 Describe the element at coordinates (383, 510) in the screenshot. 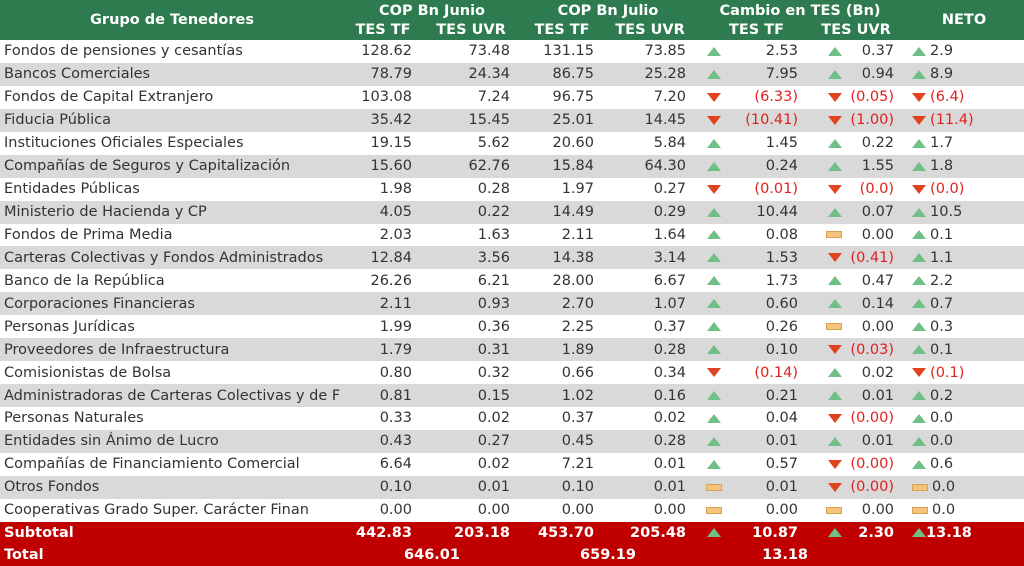

I see `junio-tes-tf-value: 0.00` at that location.